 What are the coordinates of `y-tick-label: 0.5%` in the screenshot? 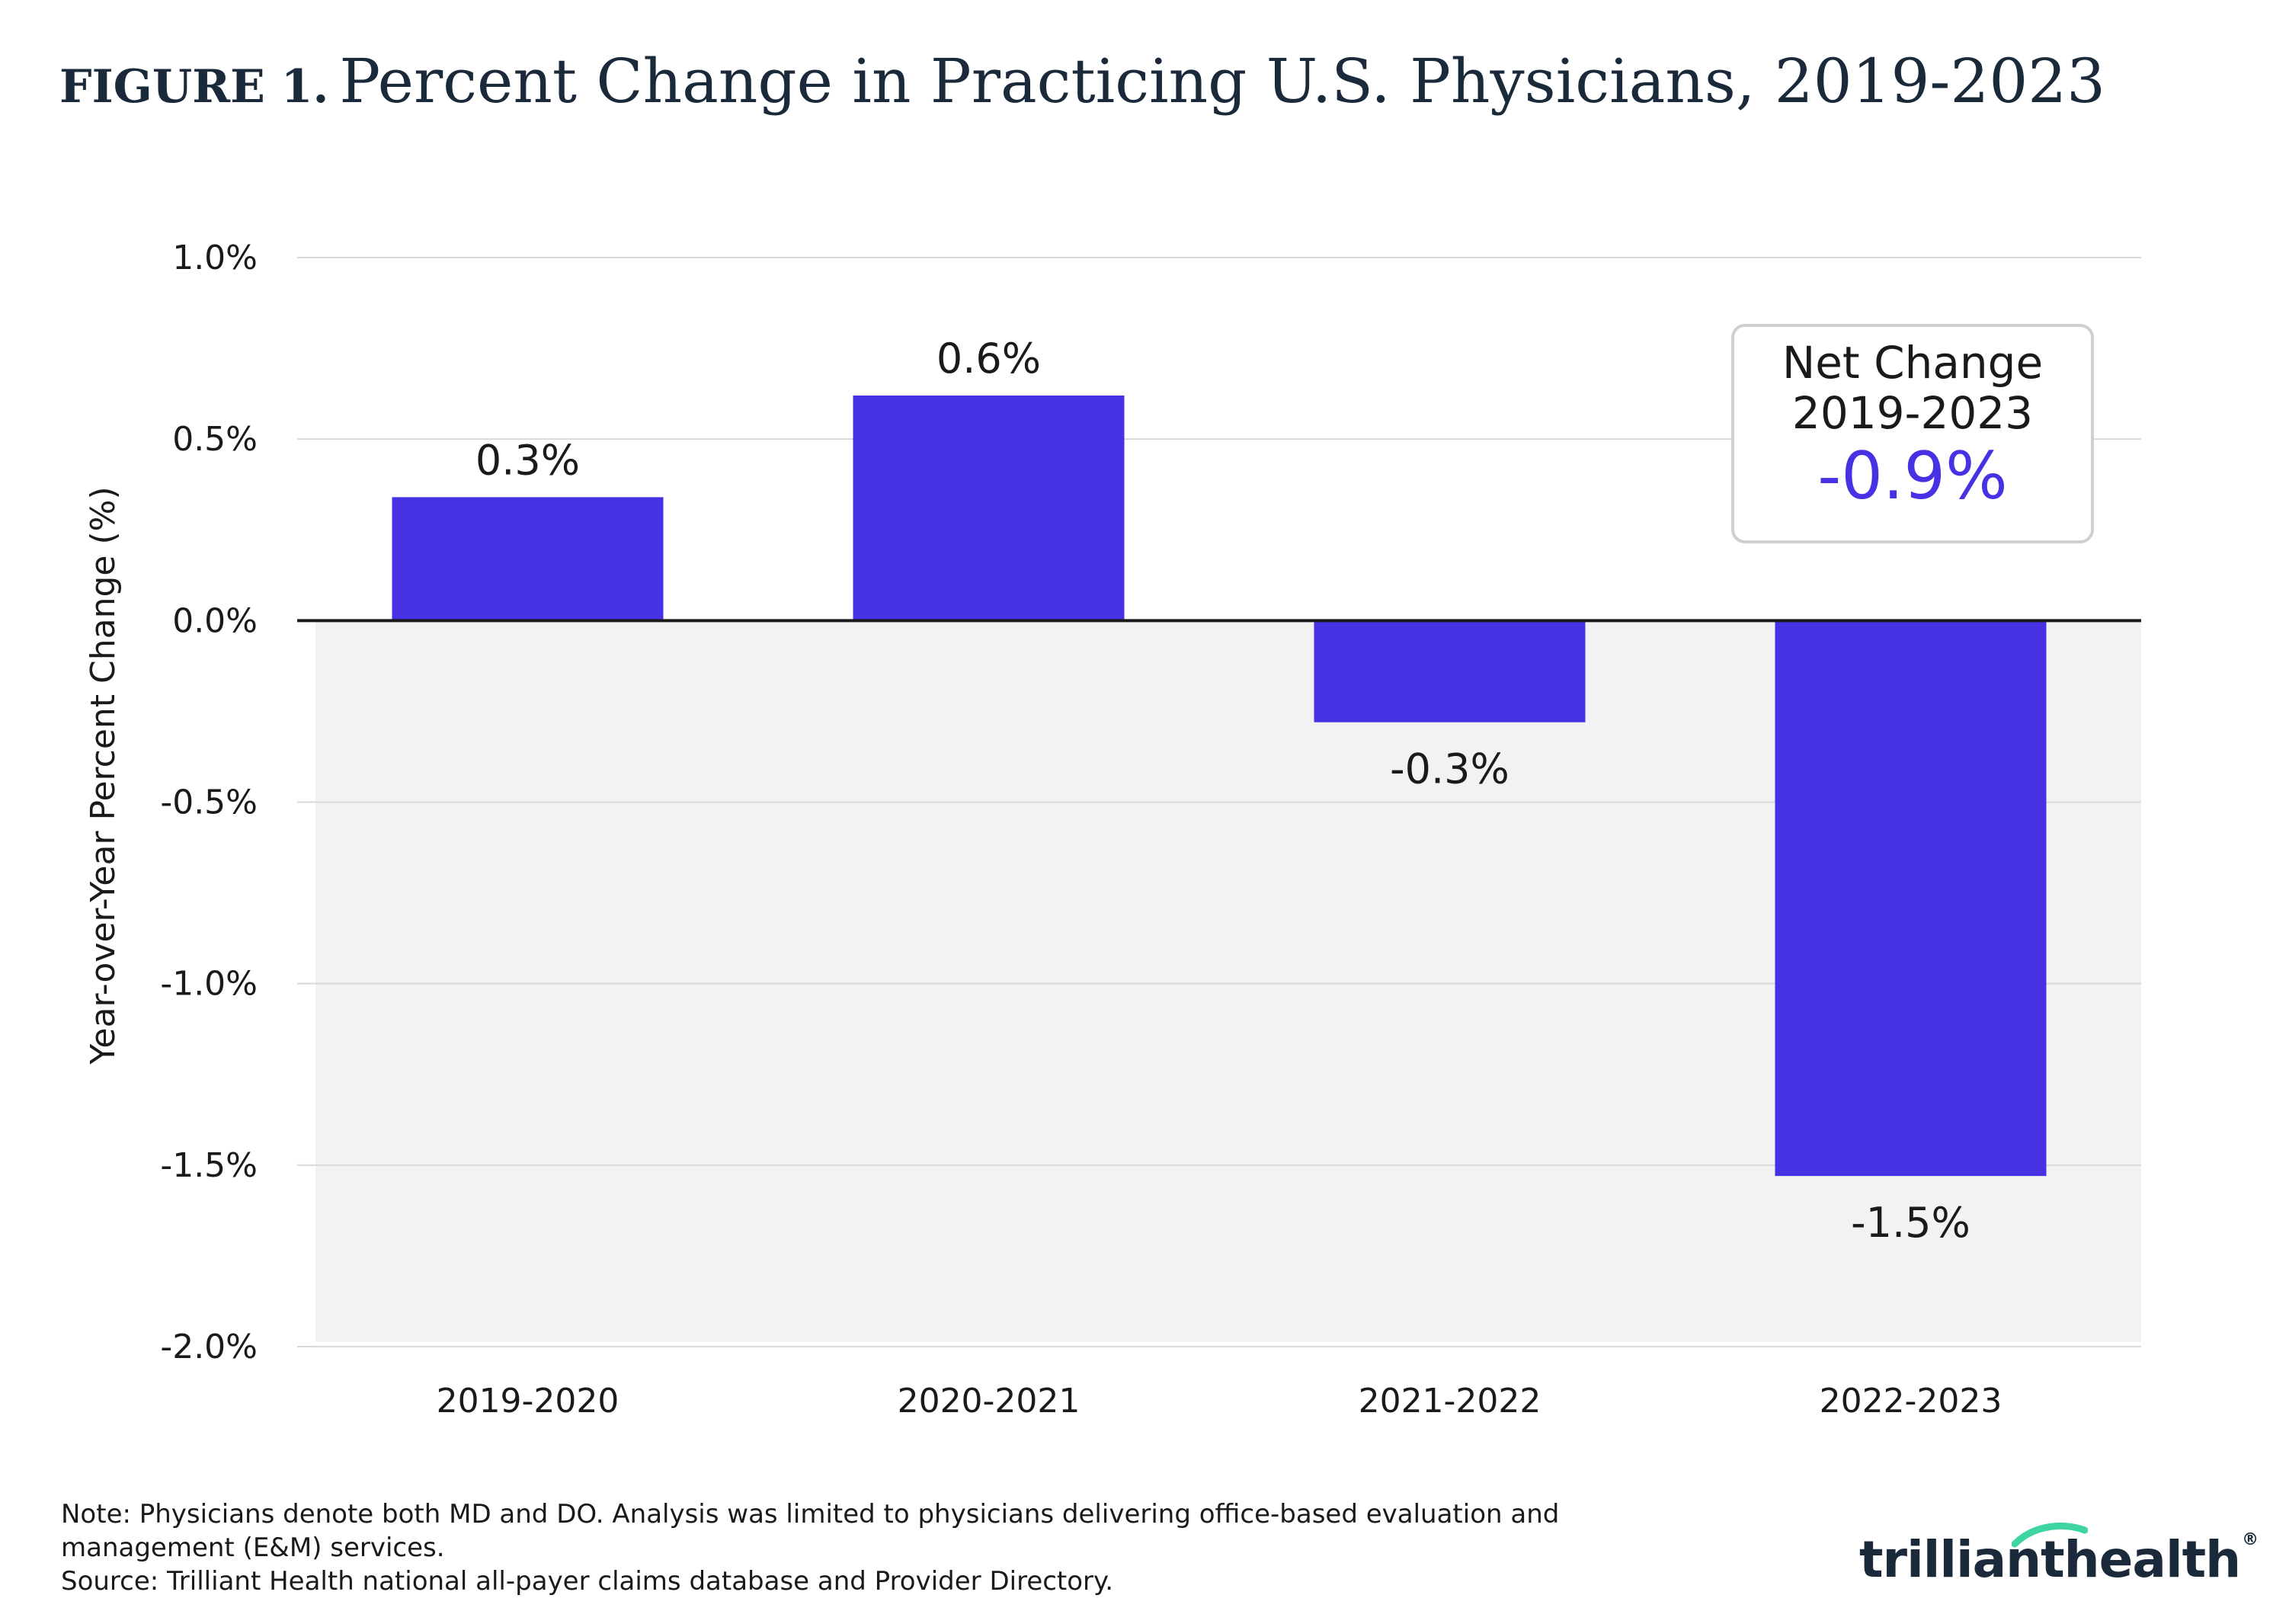 It's located at (215, 440).